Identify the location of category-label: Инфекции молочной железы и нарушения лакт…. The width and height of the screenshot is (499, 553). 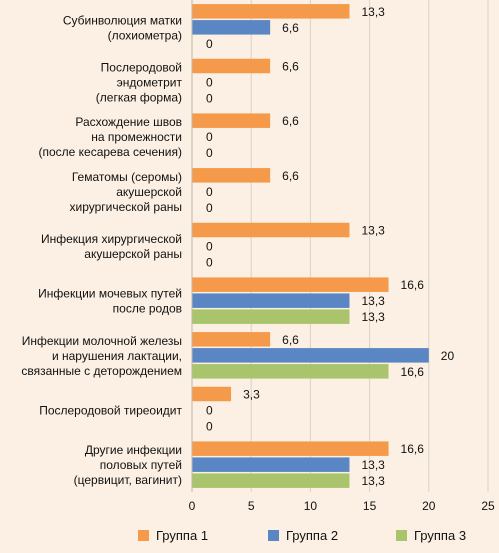
(101, 356).